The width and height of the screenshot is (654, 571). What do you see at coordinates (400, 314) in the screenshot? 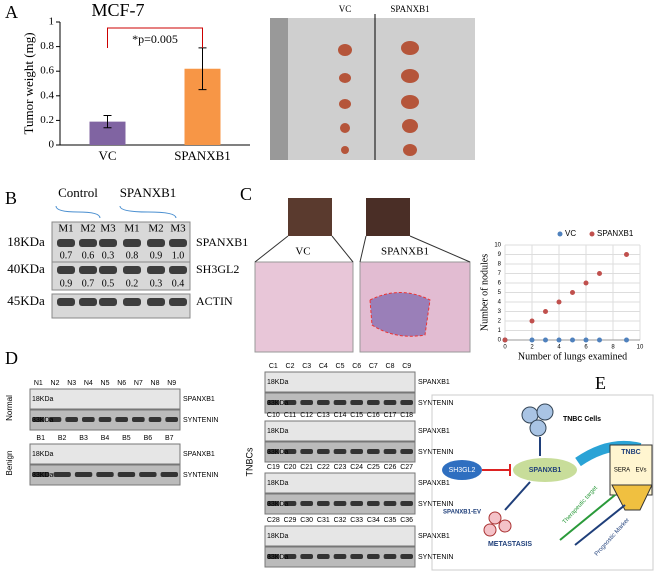
I see `tumor-region` at bounding box center [400, 314].